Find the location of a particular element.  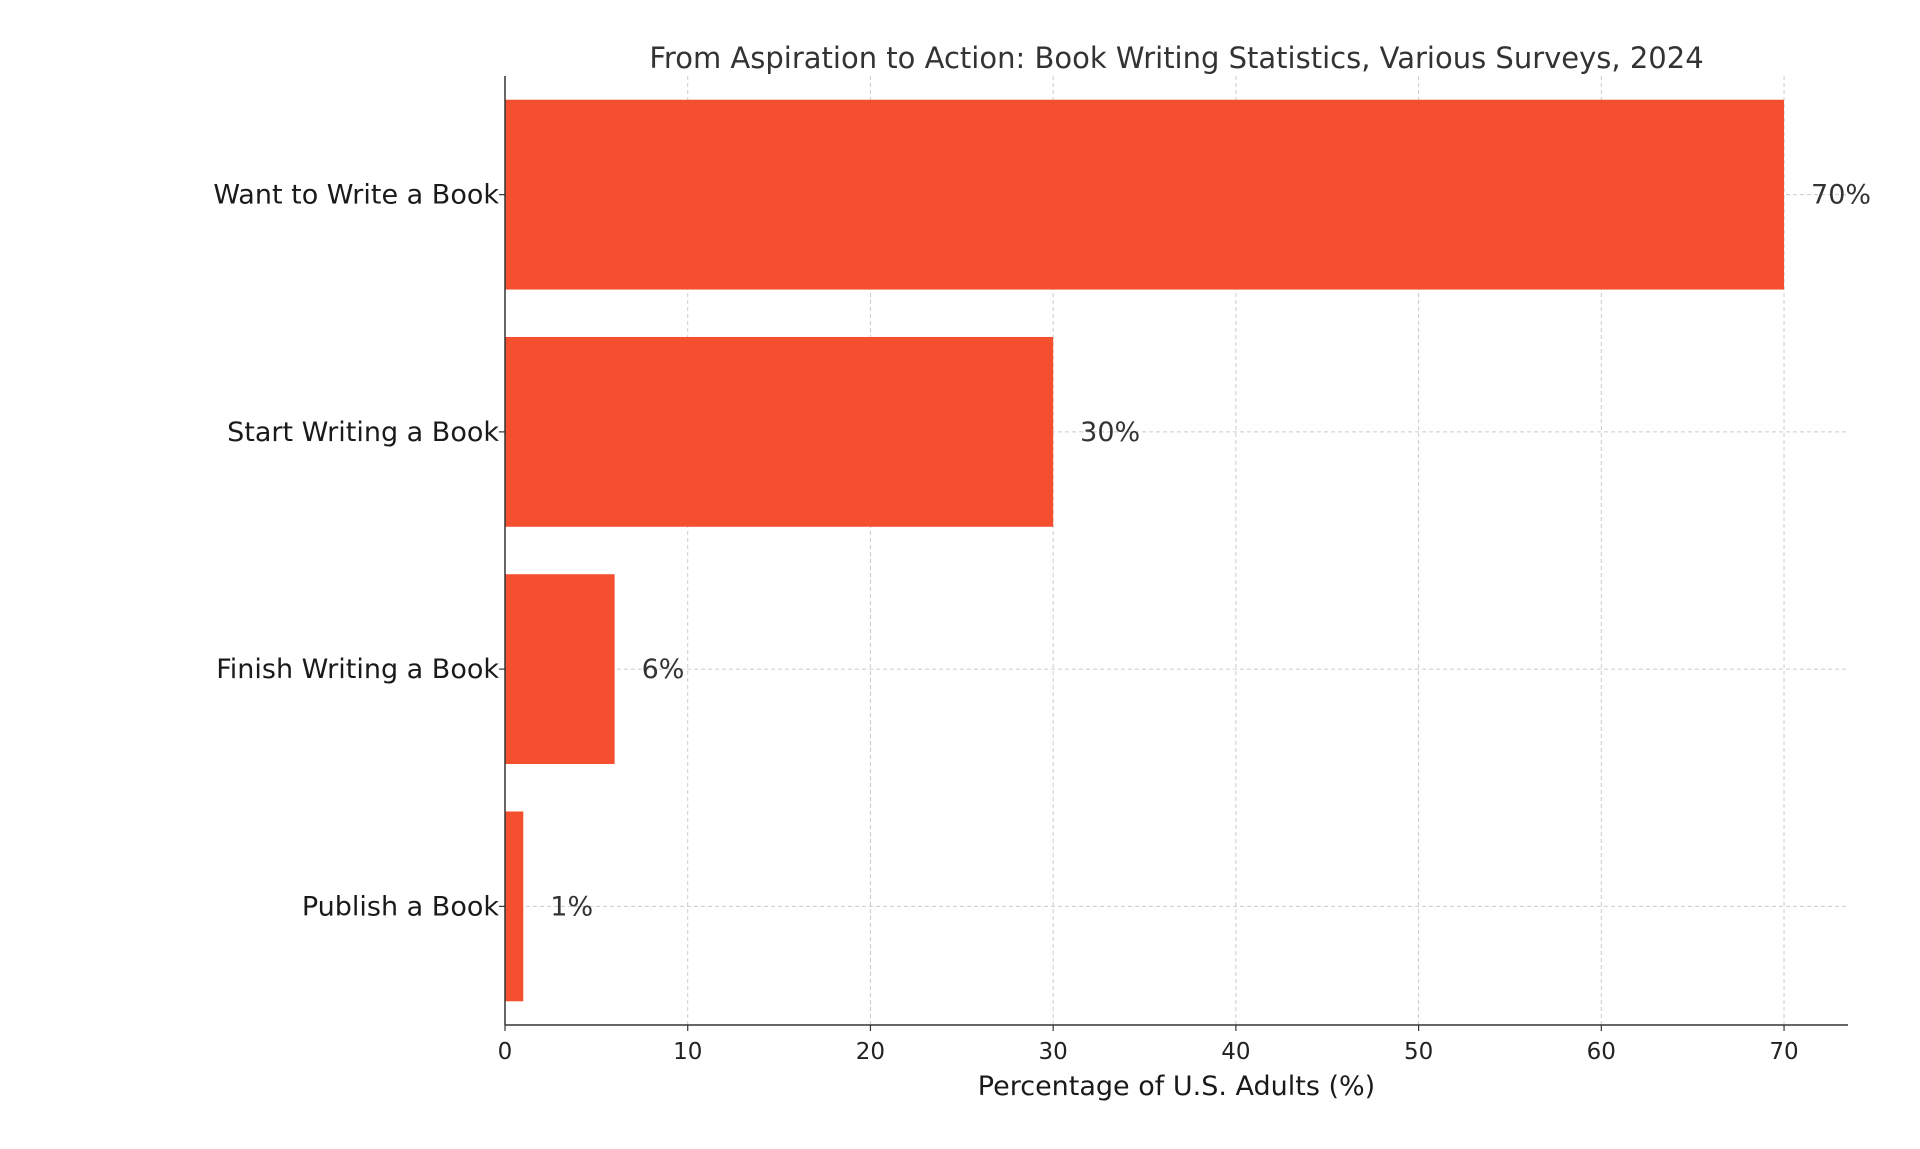

x-axis-ticks: 0 10 20 30 40 50 60 70 is located at coordinates (1148, 1045).